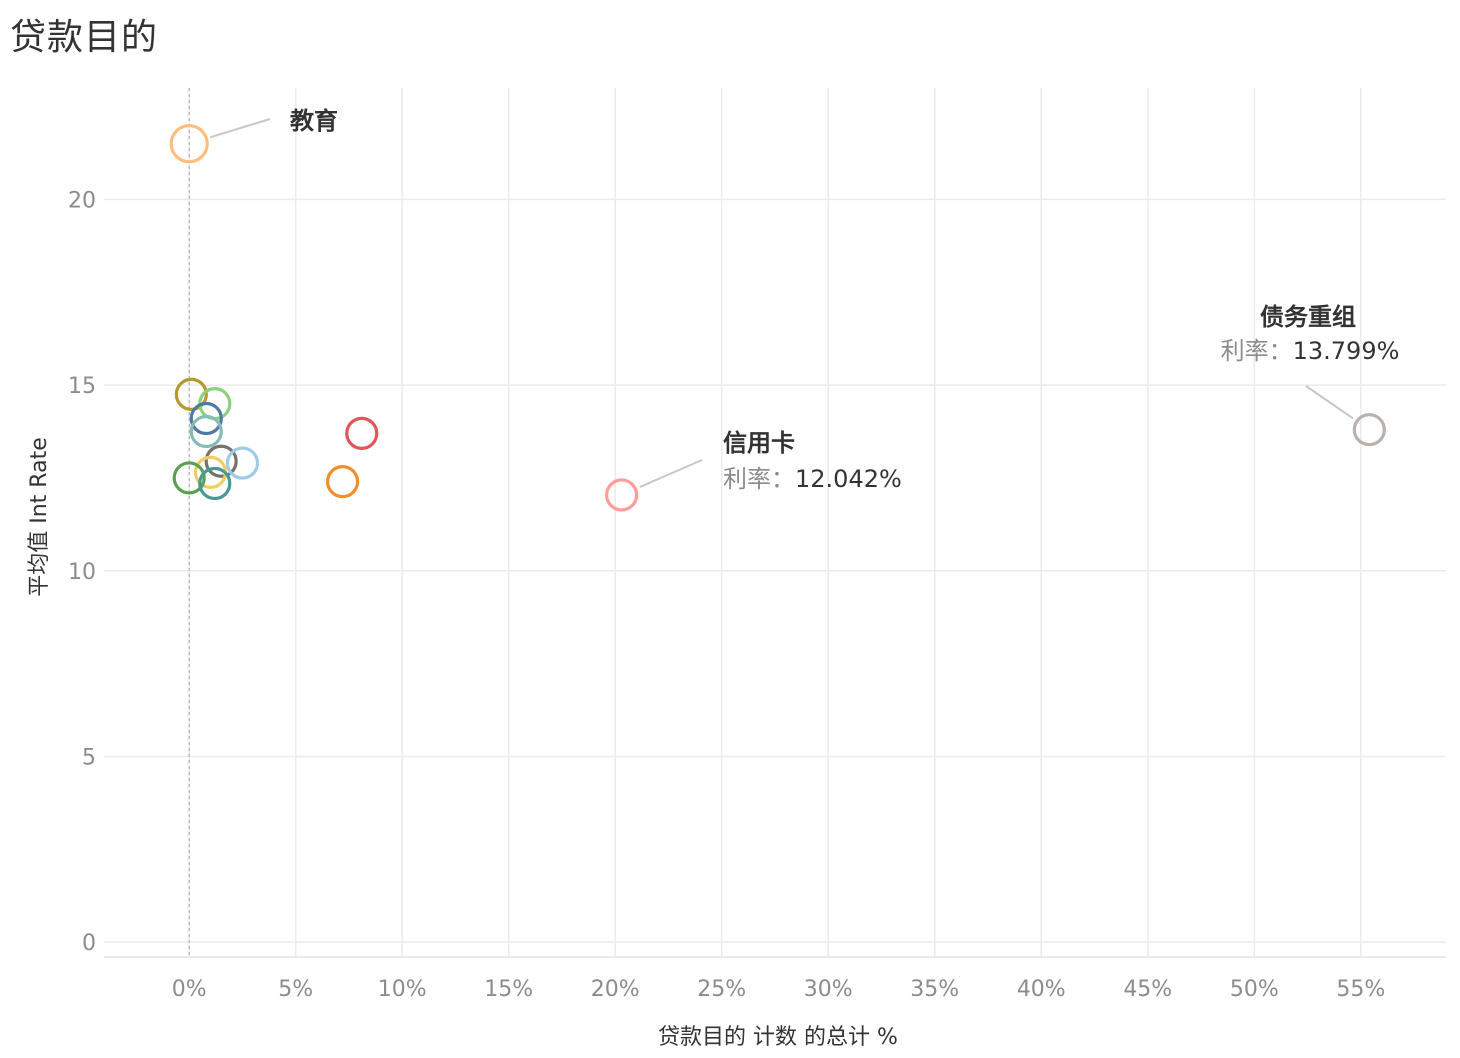 The width and height of the screenshot is (1460, 1058). What do you see at coordinates (934, 989) in the screenshot?
I see `x-tick-label: 35%` at bounding box center [934, 989].